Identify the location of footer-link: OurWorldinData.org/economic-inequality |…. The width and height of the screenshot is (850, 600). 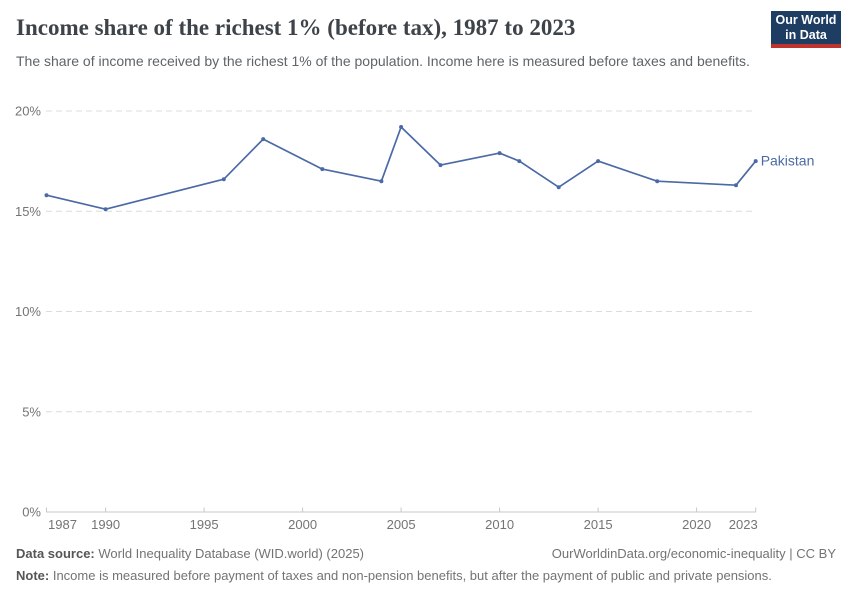
(693, 553).